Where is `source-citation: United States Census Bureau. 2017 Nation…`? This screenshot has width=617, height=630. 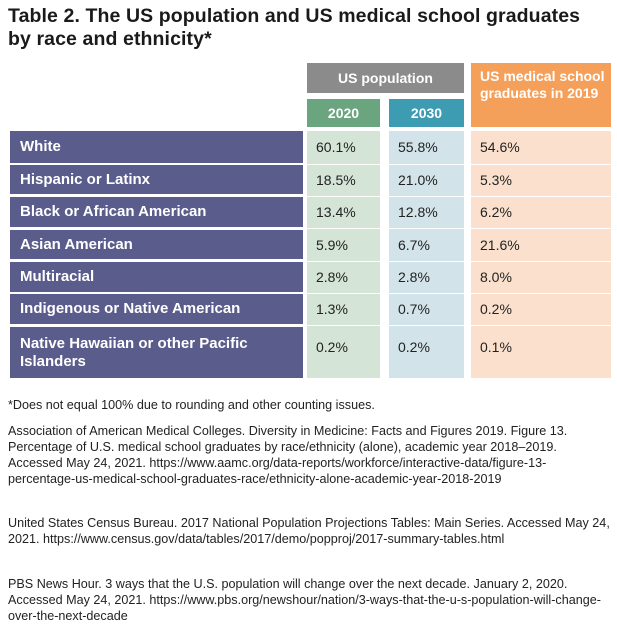
source-citation: United States Census Bureau. 2017 Nation… is located at coordinates (309, 531).